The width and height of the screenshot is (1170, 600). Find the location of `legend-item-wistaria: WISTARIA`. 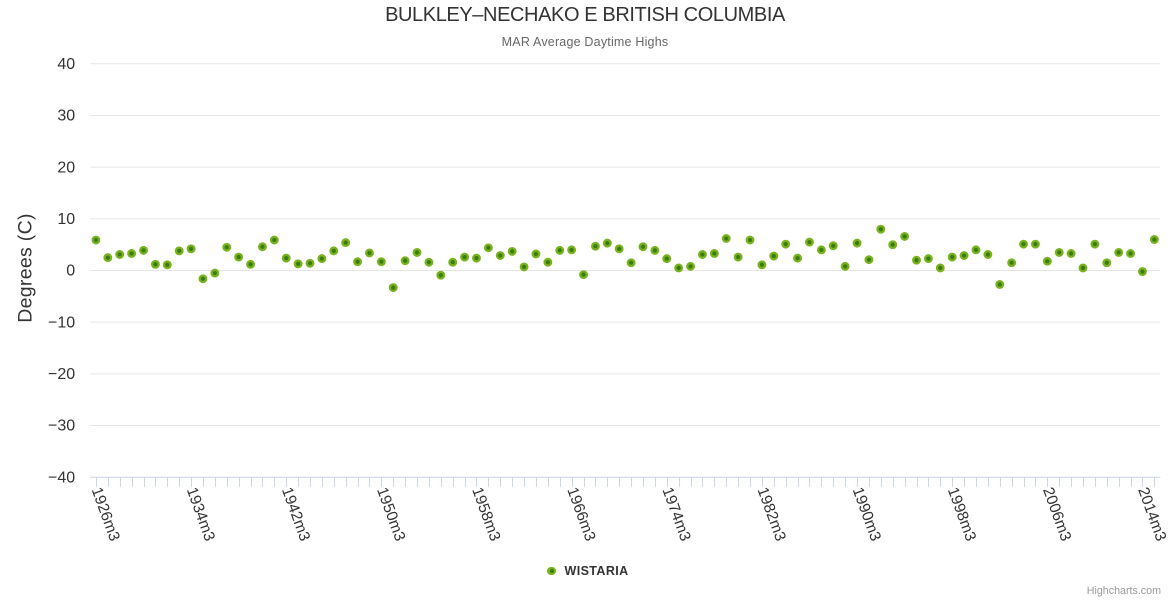

legend-item-wistaria: WISTARIA is located at coordinates (586, 571).